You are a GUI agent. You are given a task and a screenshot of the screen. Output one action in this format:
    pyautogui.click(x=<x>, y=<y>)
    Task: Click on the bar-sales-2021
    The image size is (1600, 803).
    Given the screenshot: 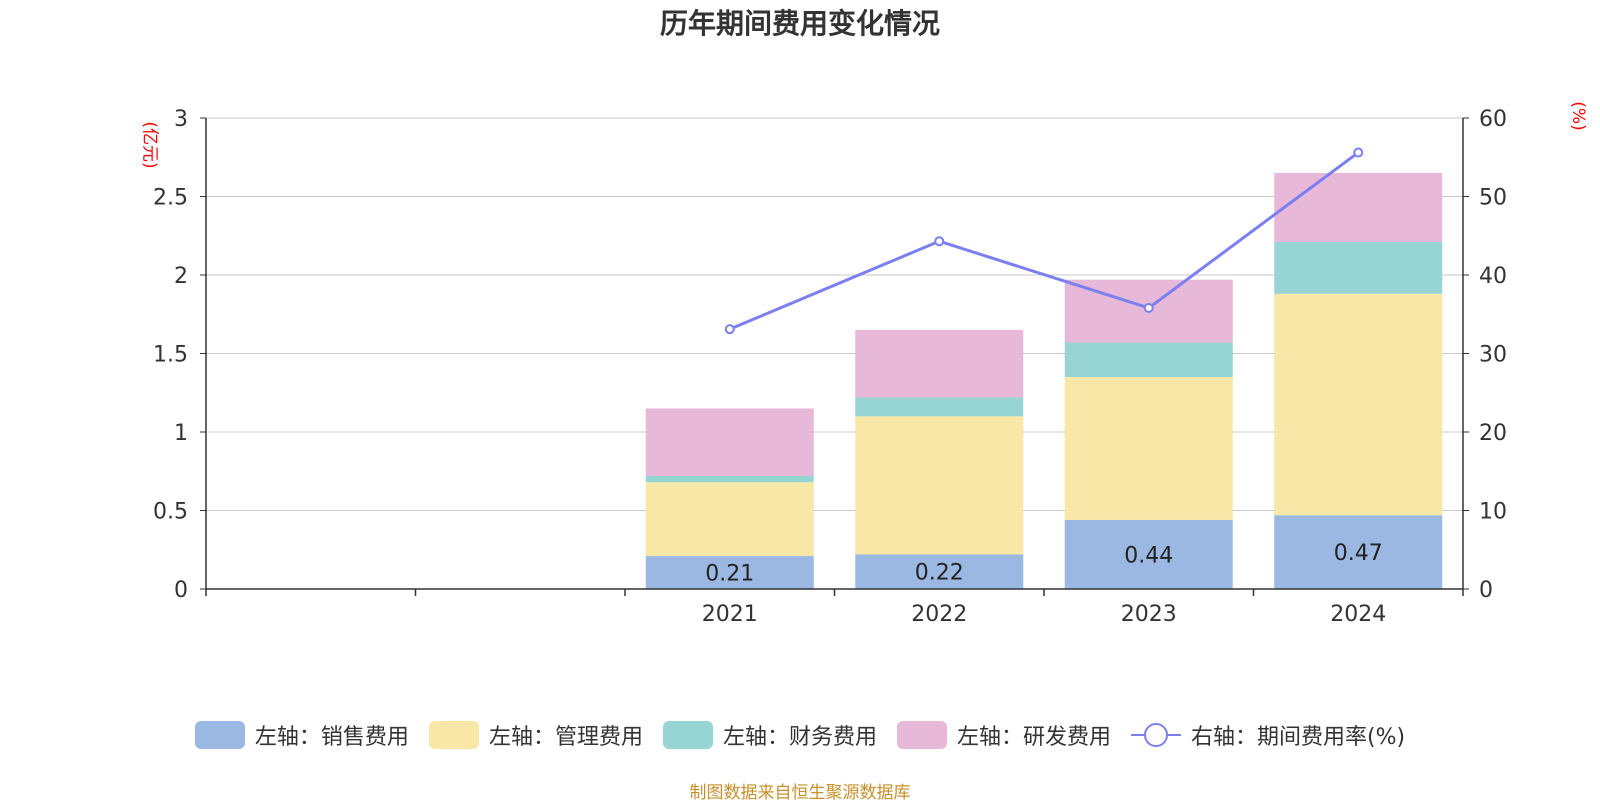 What is the action you would take?
    pyautogui.click(x=729, y=572)
    